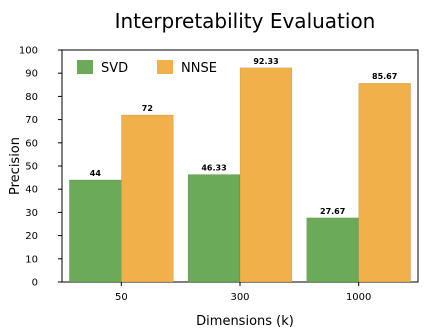 This screenshot has height=330, width=435. I want to click on y-tick-label: 100, so click(28, 51).